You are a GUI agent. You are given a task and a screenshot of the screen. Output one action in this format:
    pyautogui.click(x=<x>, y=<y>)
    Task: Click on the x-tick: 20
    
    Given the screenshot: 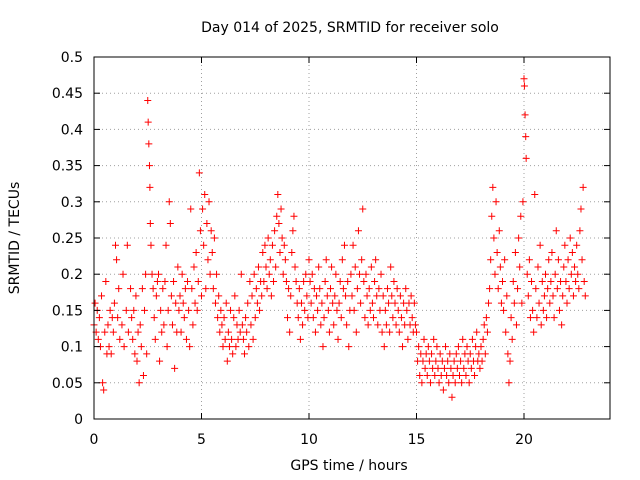 What is the action you would take?
    pyautogui.click(x=524, y=252)
    